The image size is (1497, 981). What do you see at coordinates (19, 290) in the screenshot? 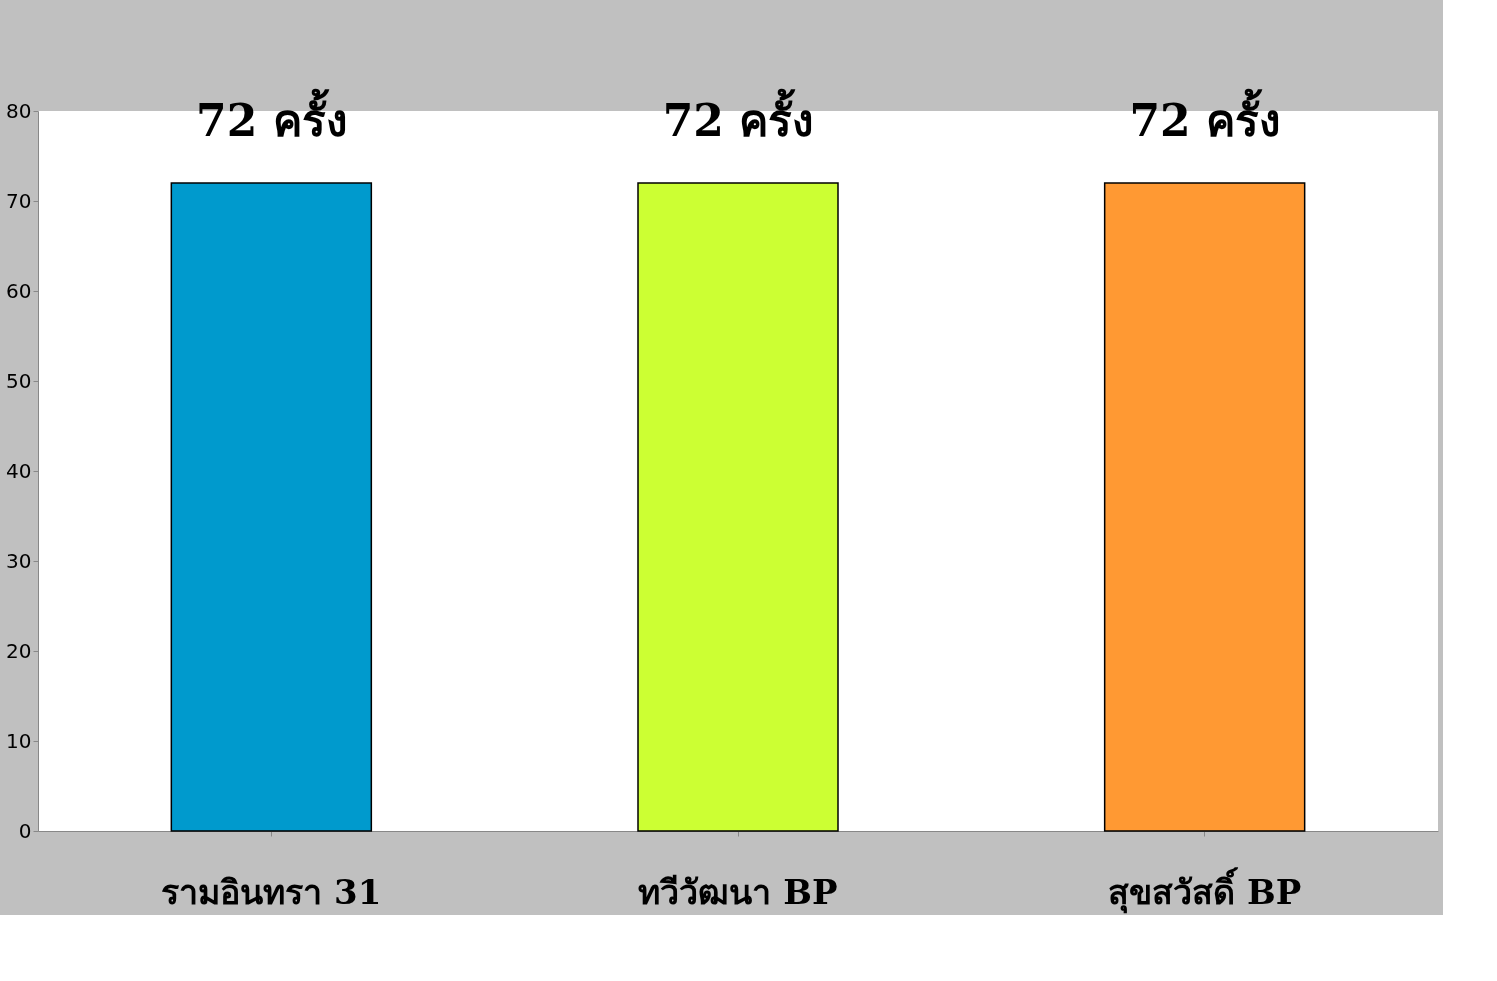
I see `y-tick-label: 60` at bounding box center [19, 290].